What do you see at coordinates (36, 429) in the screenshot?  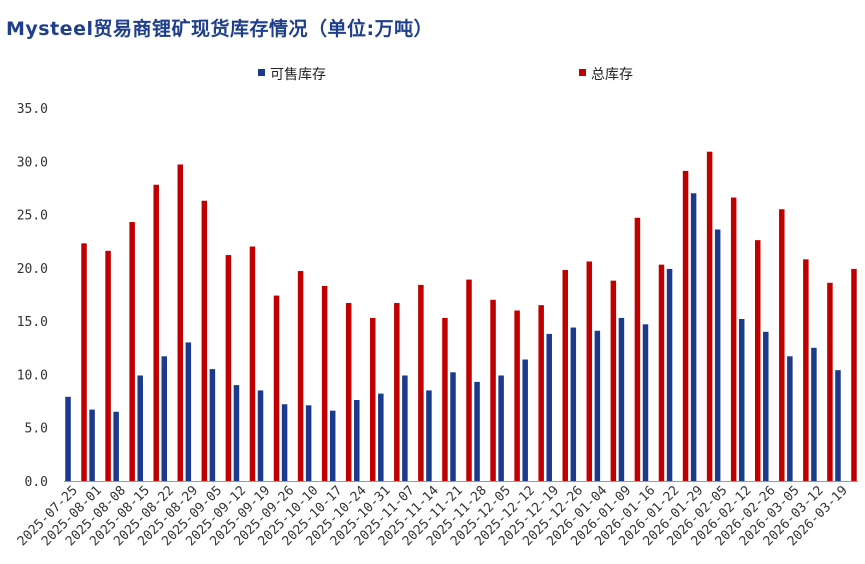 I see `y-tick-label: 5.0` at bounding box center [36, 429].